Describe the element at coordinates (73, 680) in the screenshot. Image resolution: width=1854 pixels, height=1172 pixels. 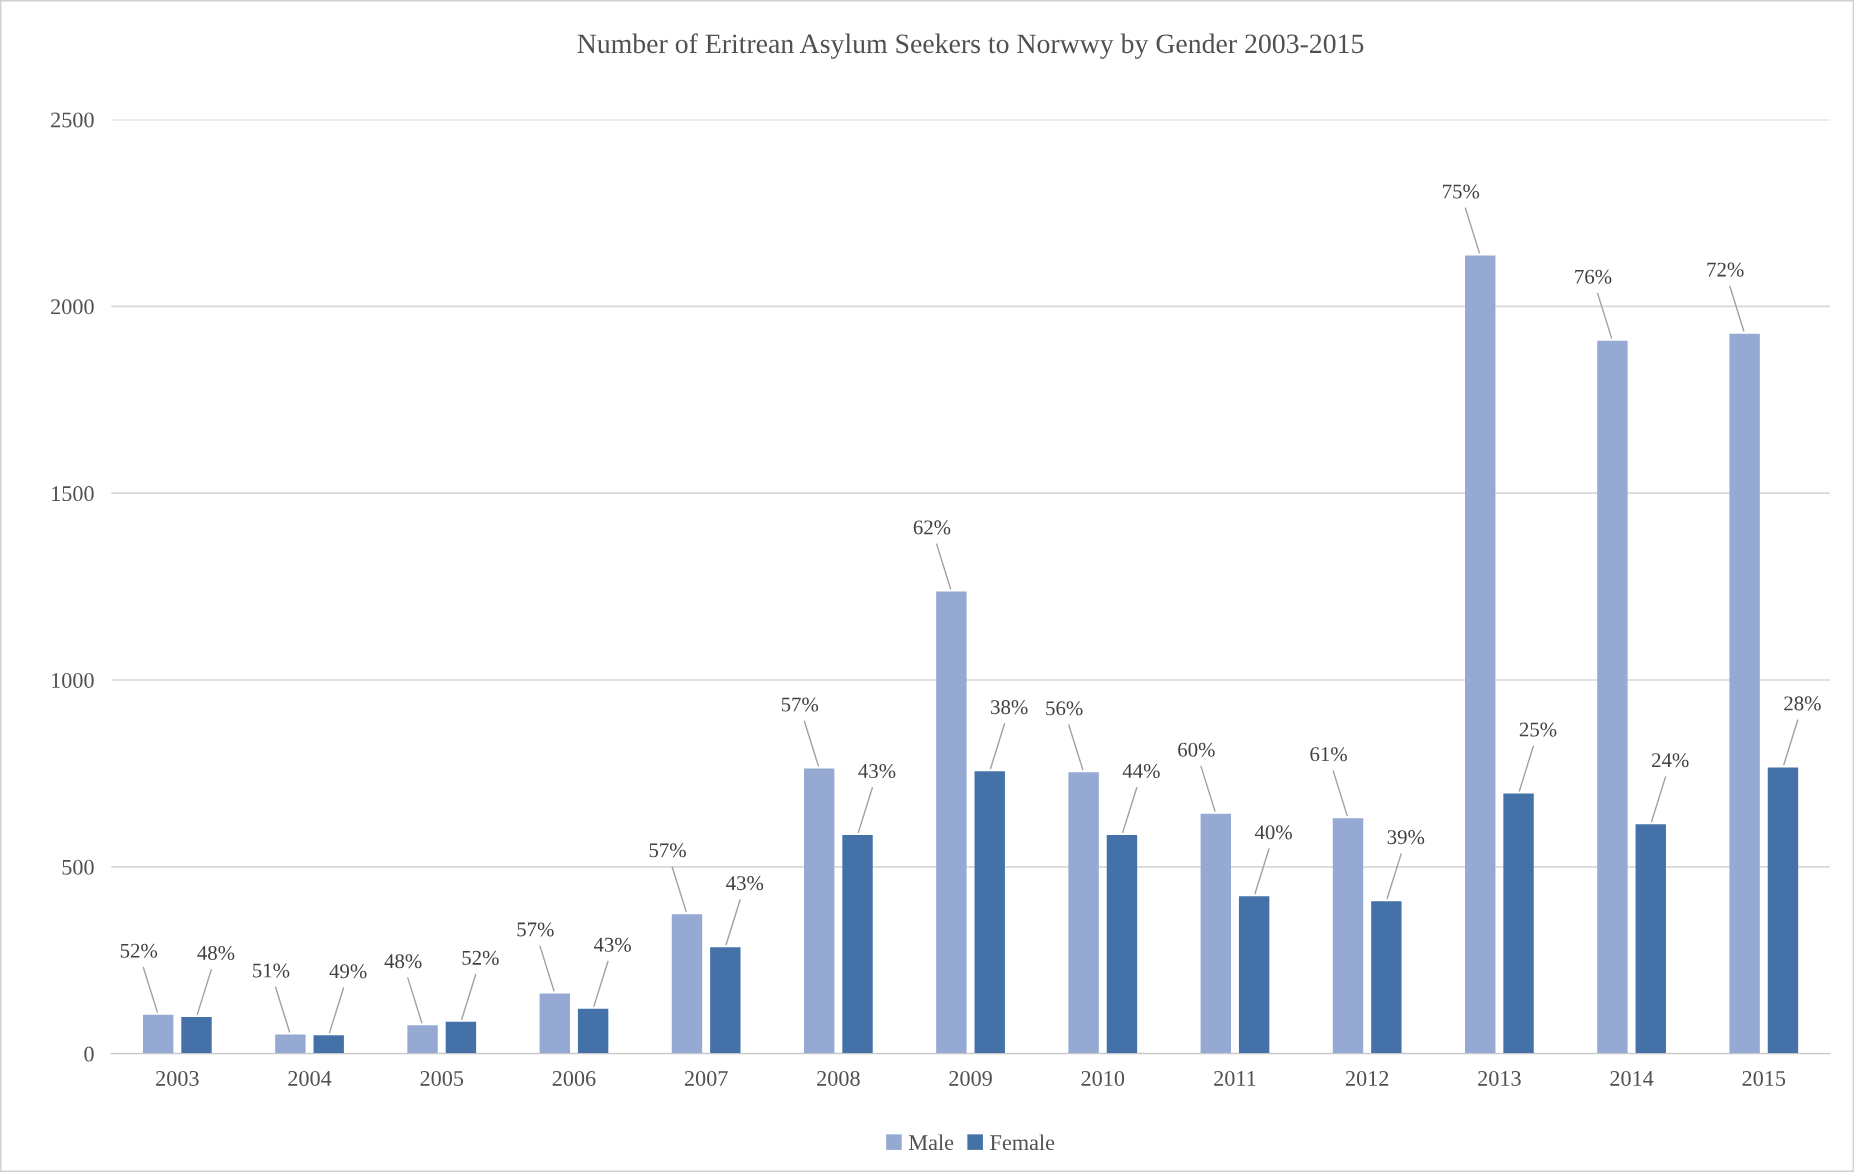
I see `y-tick-label: 1000` at that location.